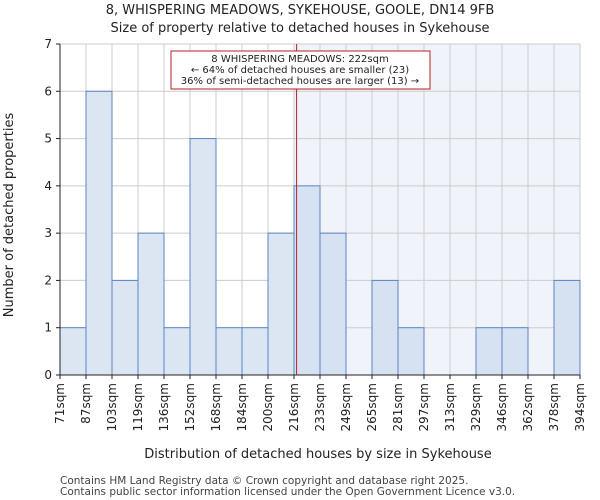  Describe the element at coordinates (48, 280) in the screenshot. I see `y-tick-label: 2` at that location.